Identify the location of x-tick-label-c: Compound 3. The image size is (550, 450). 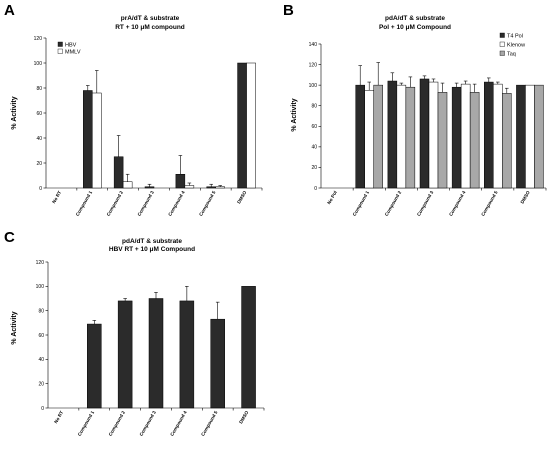
(147, 423).